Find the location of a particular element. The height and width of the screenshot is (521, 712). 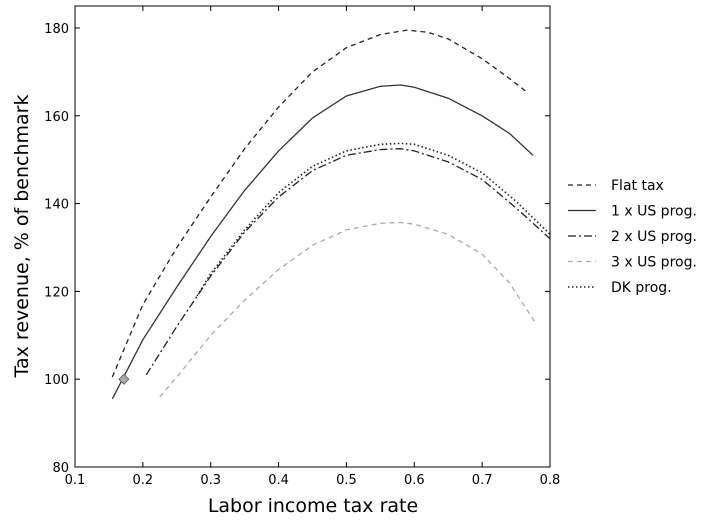

x-tick-label: 0.4 is located at coordinates (278, 480).